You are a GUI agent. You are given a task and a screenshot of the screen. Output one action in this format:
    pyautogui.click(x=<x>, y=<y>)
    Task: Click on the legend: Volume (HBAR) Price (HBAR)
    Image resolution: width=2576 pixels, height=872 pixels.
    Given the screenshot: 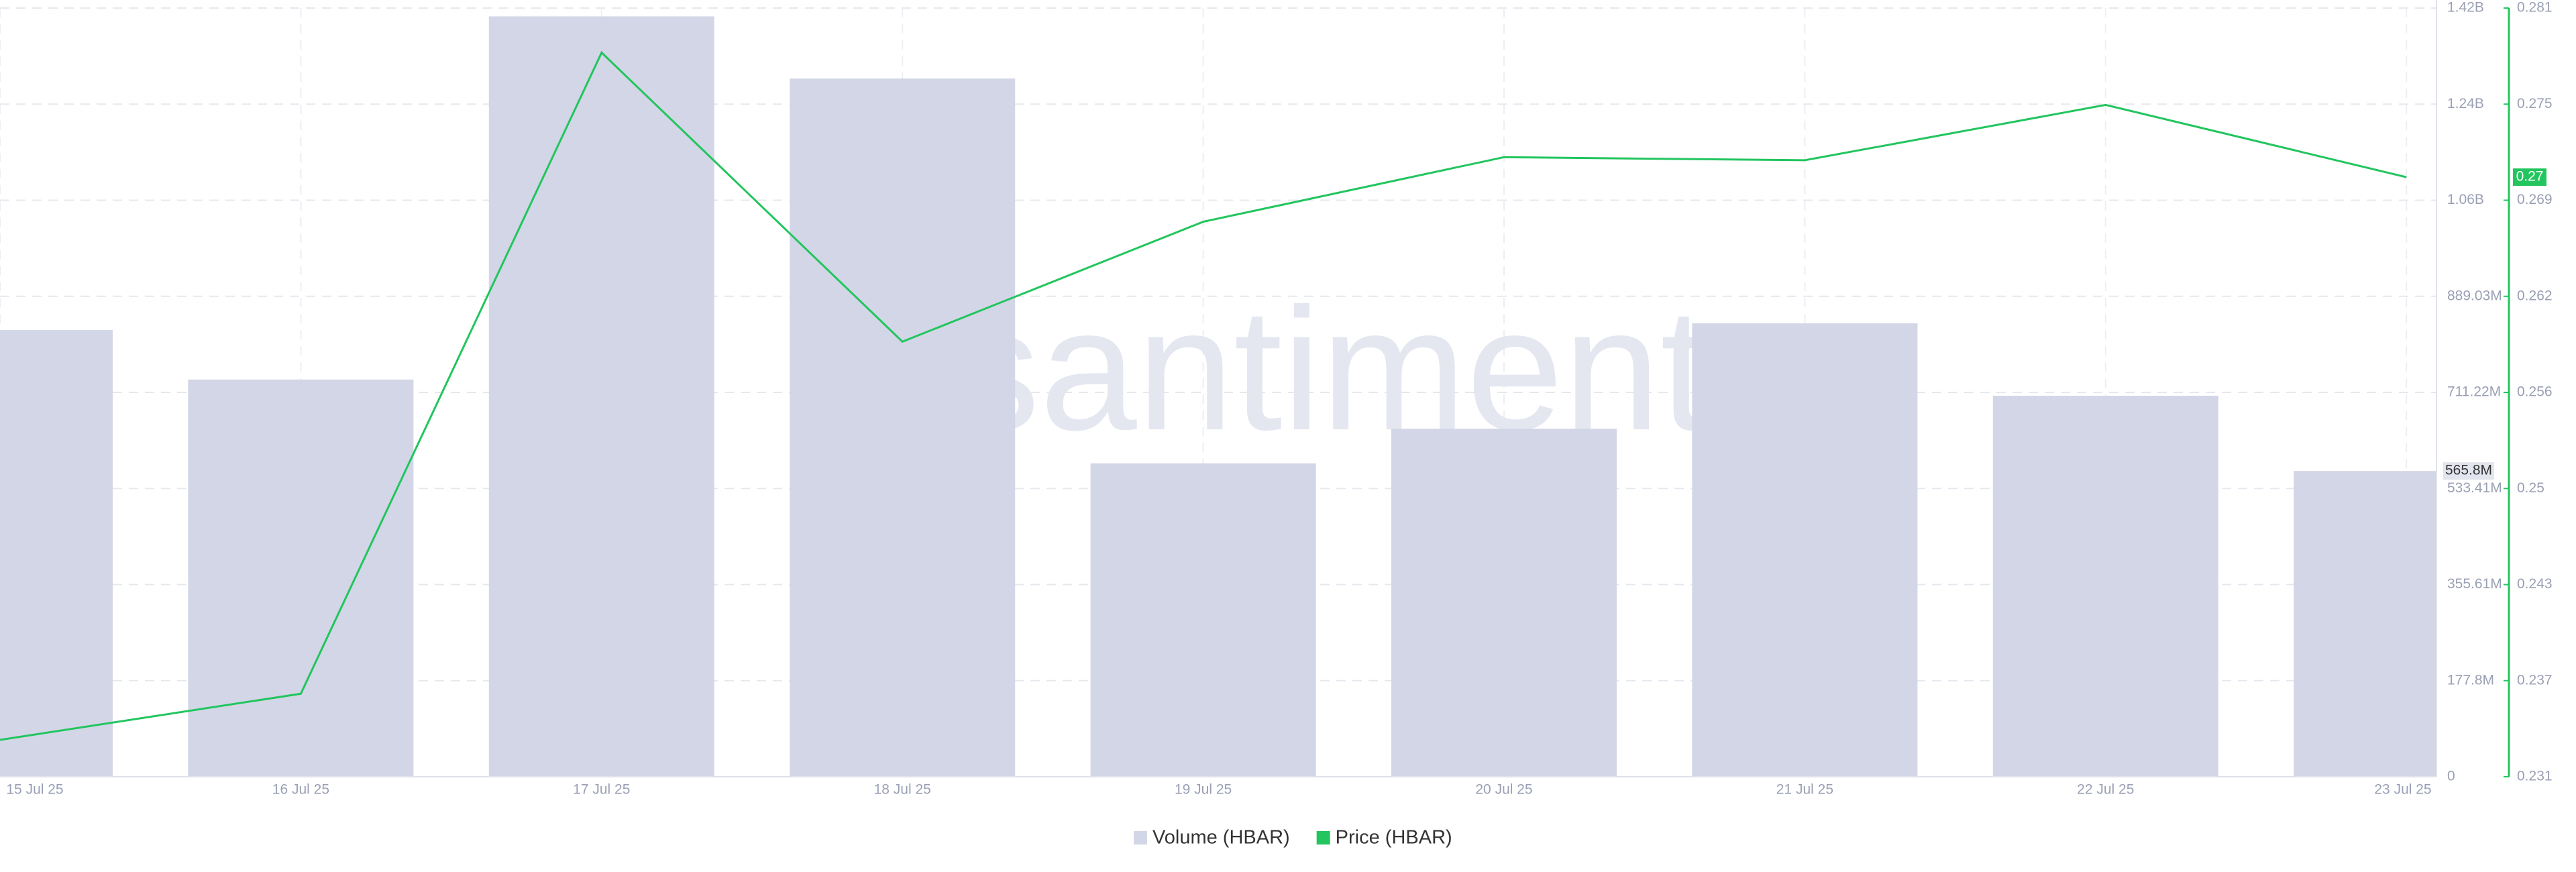 What is the action you would take?
    pyautogui.click(x=1293, y=838)
    